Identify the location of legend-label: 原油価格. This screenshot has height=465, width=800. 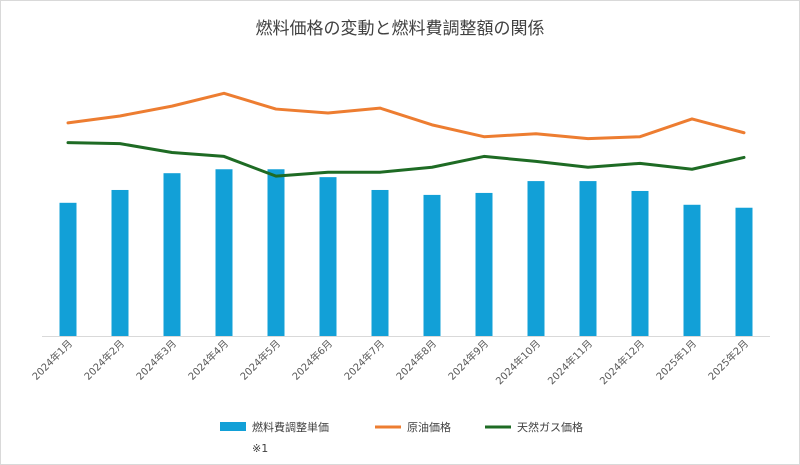
(429, 427).